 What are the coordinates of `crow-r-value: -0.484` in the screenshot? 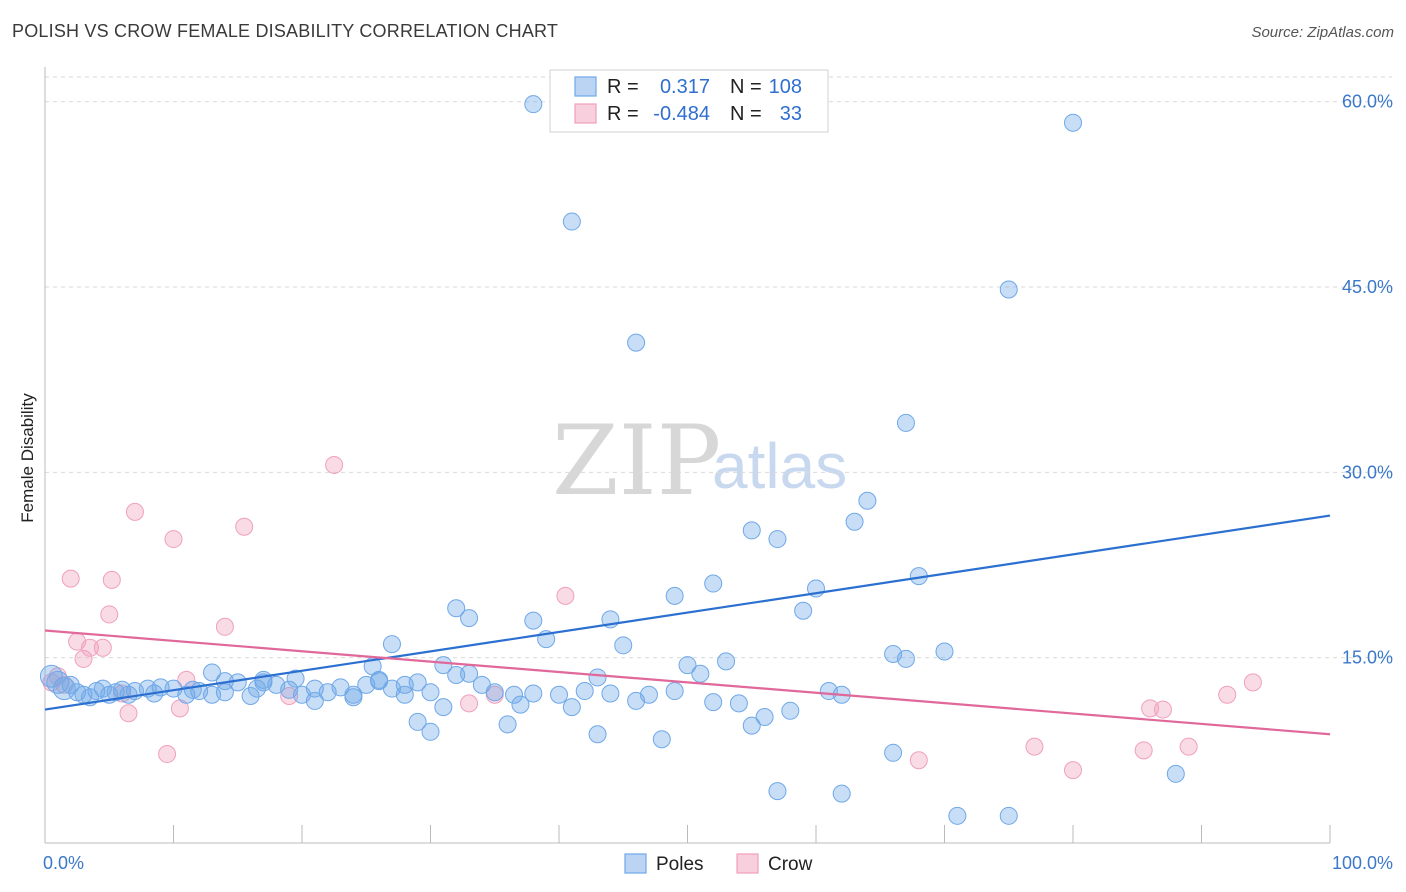 It's located at (681, 114).